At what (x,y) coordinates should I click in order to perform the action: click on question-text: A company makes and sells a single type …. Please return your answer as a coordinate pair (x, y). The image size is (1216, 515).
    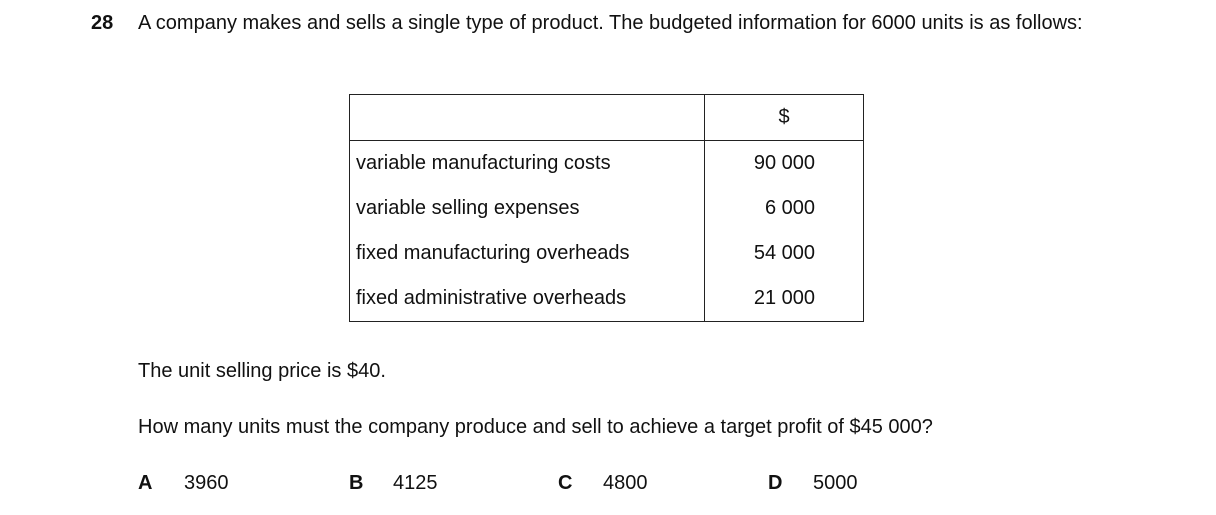
    Looking at the image, I should click on (610, 23).